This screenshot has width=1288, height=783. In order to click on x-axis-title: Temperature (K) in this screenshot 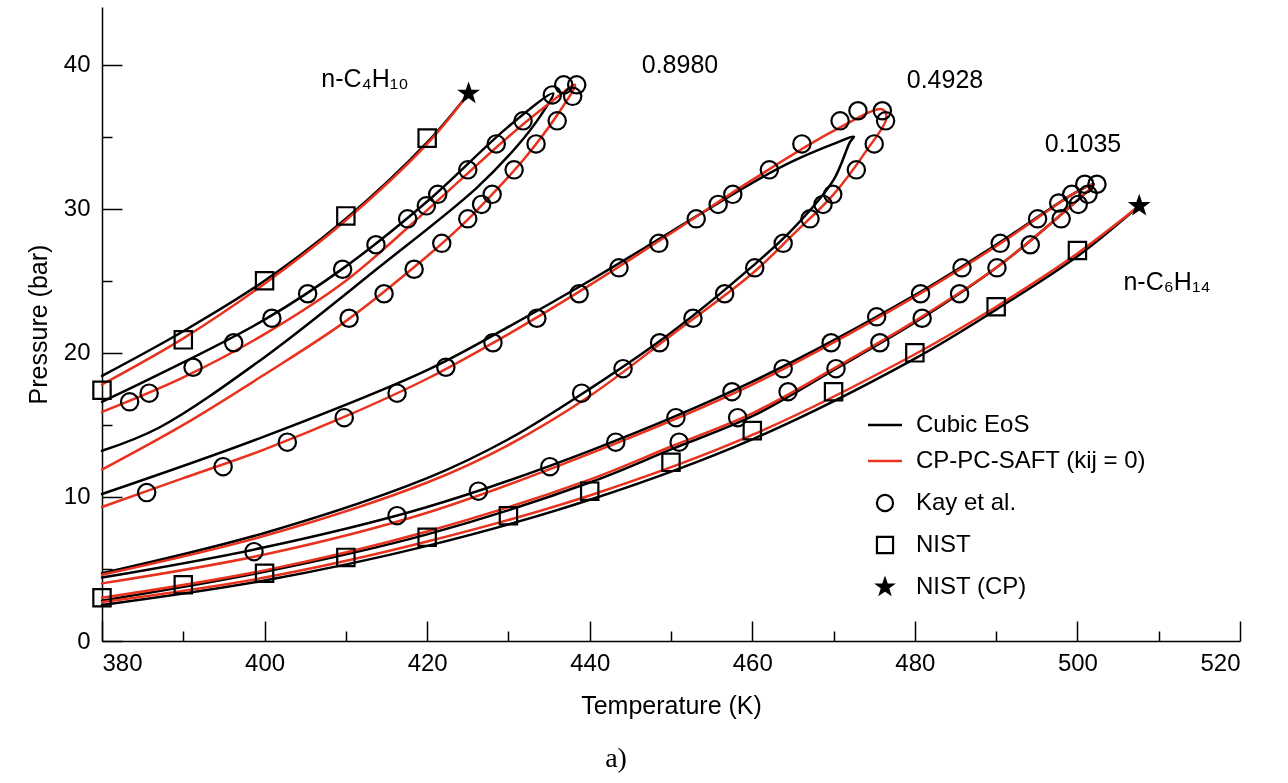, I will do `click(671, 704)`.